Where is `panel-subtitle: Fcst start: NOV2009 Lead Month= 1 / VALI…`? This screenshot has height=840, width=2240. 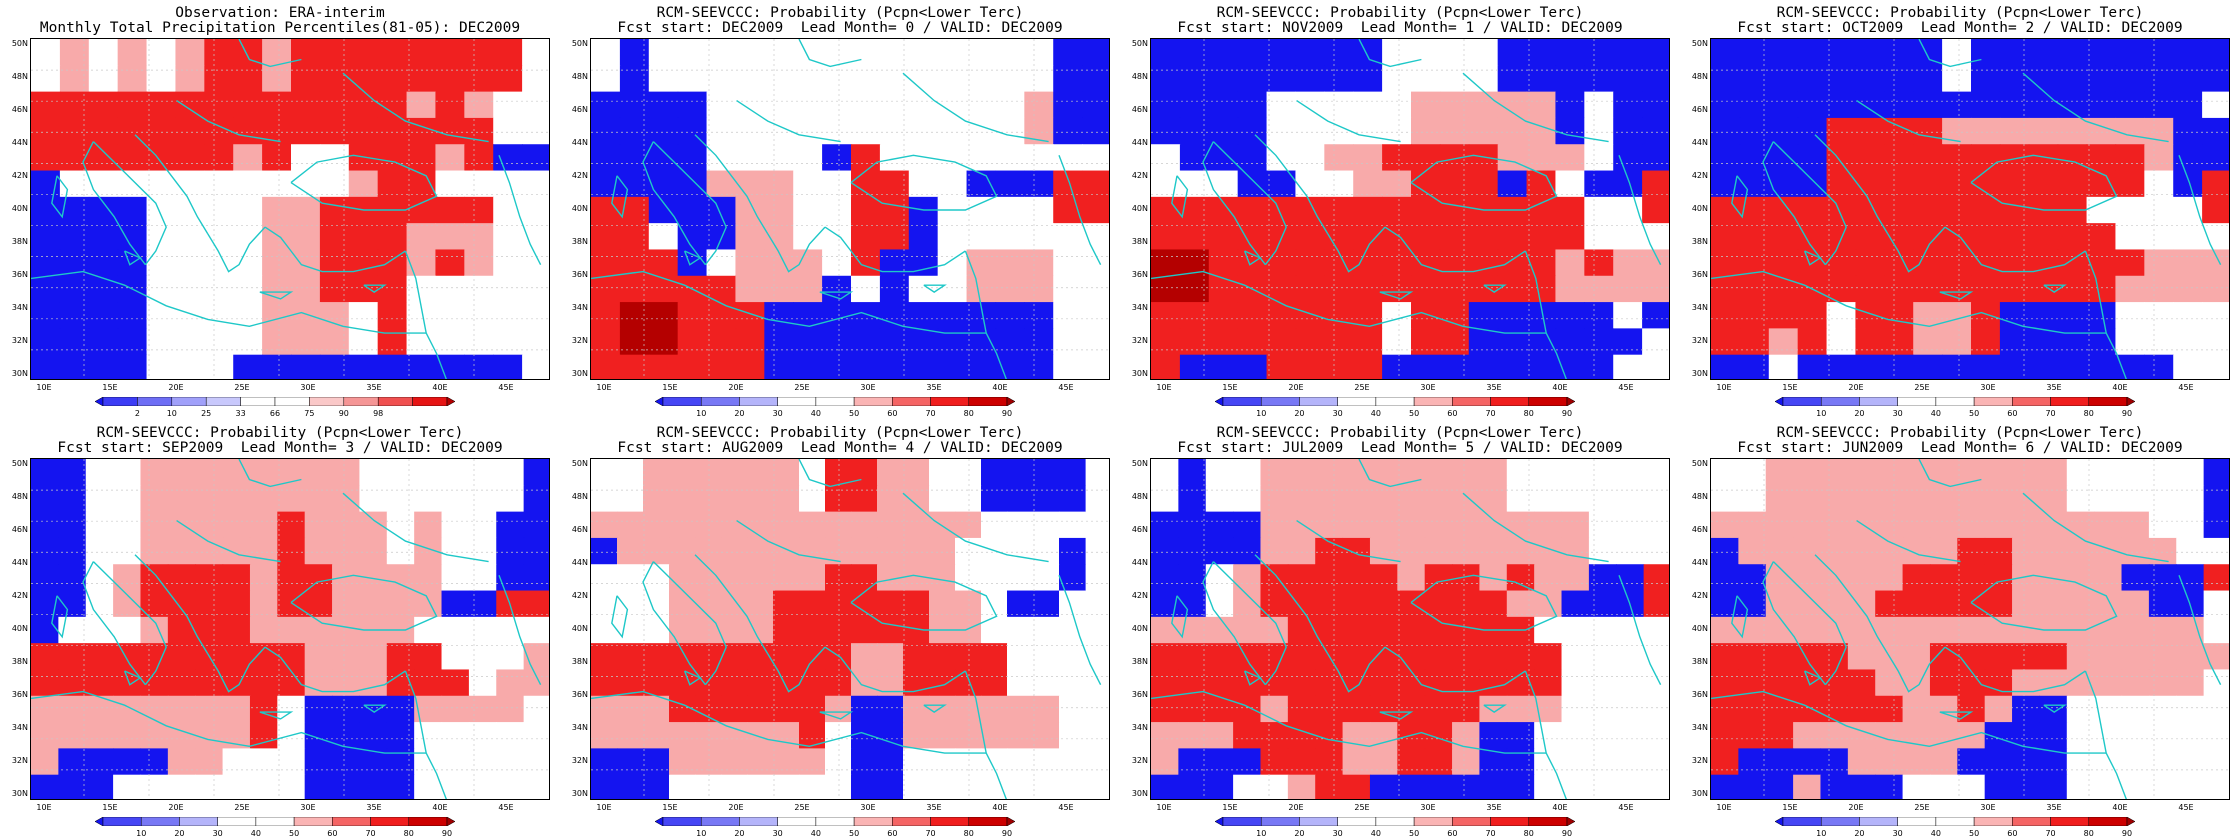
panel-subtitle: Fcst start: NOV2009 Lead Month= 1 / VALI… is located at coordinates (1400, 28).